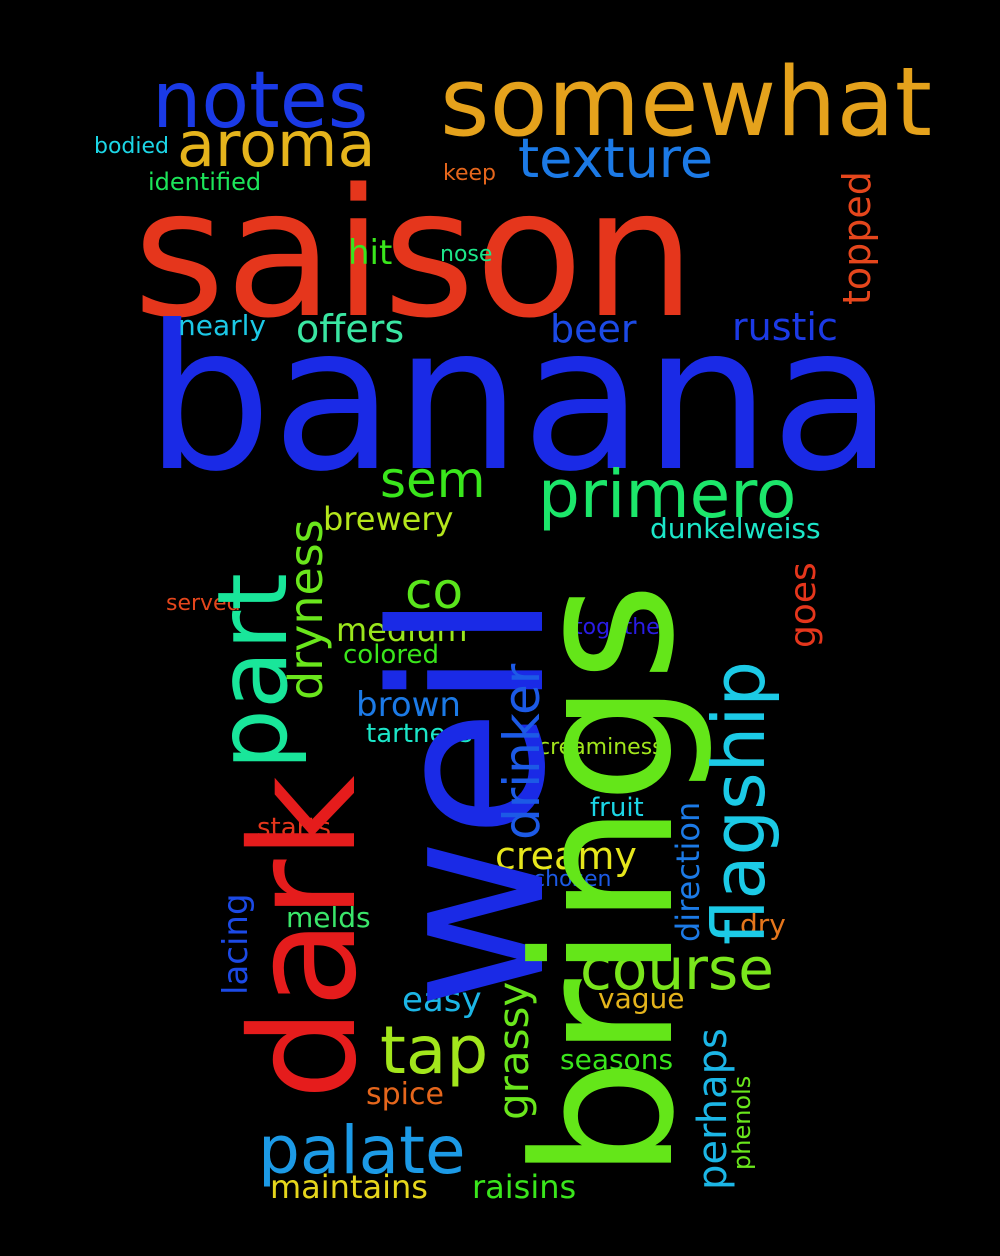  What do you see at coordinates (522, 751) in the screenshot?
I see `word-drinker: drinker` at bounding box center [522, 751].